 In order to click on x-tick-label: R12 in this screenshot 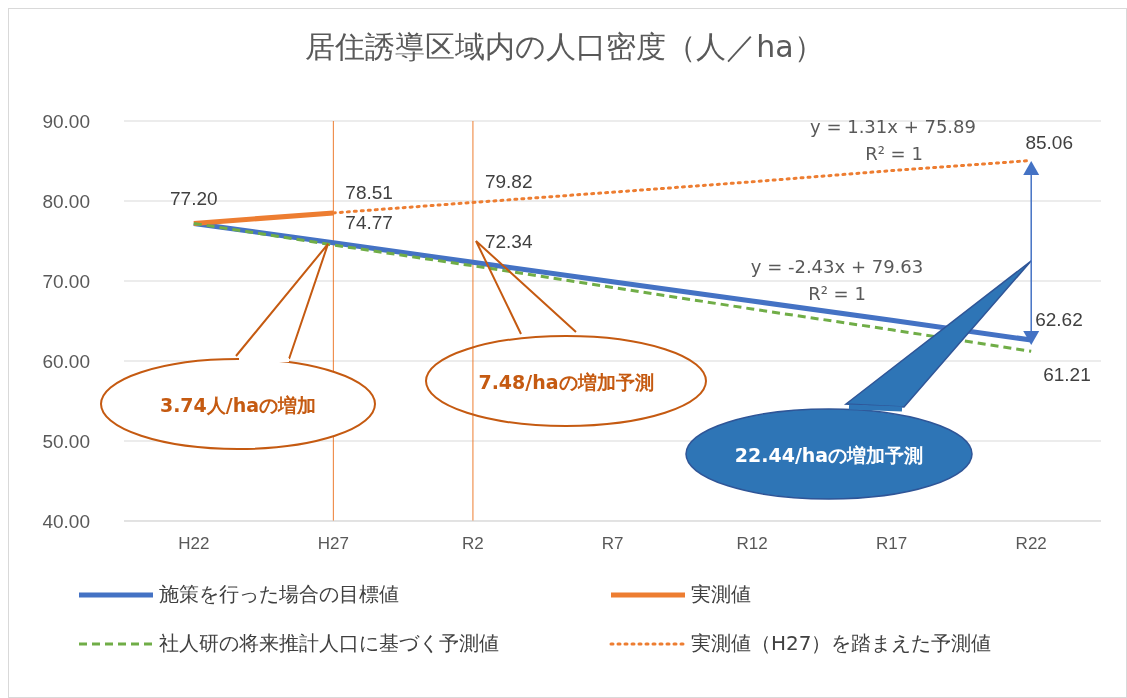, I will do `click(752, 544)`.